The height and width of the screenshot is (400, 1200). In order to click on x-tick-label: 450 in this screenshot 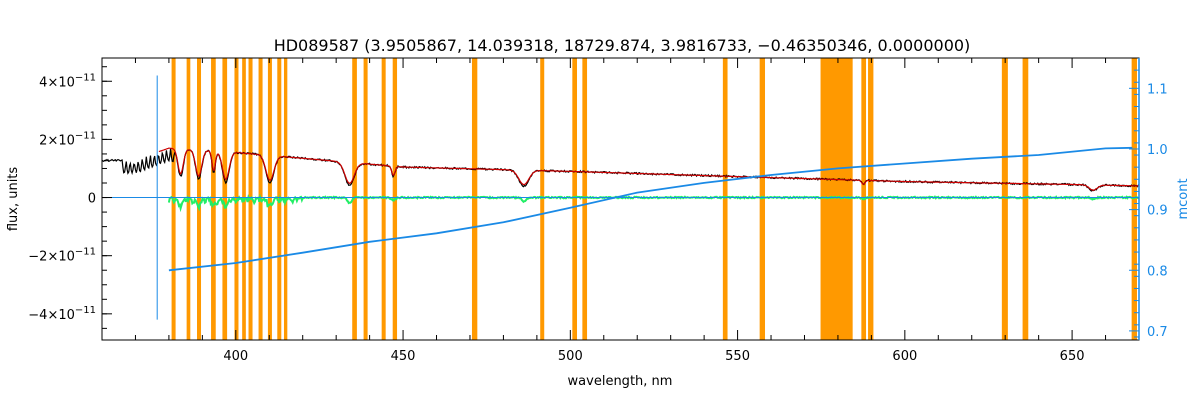, I will do `click(403, 356)`.